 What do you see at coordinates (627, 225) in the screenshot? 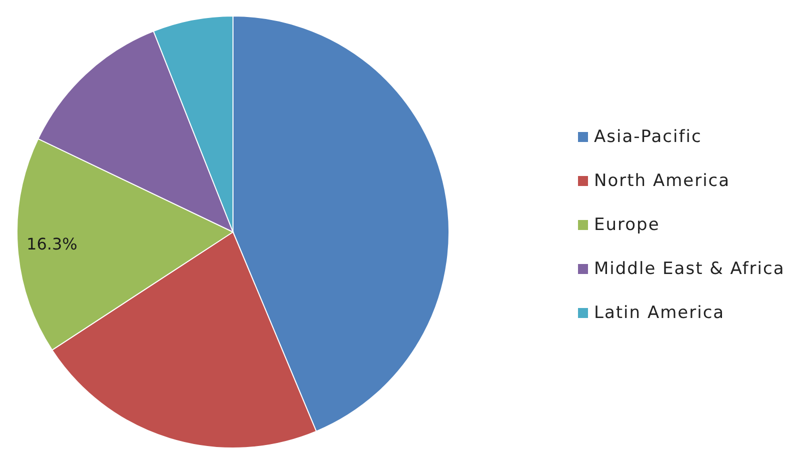
I see `legend-label: Europe` at bounding box center [627, 225].